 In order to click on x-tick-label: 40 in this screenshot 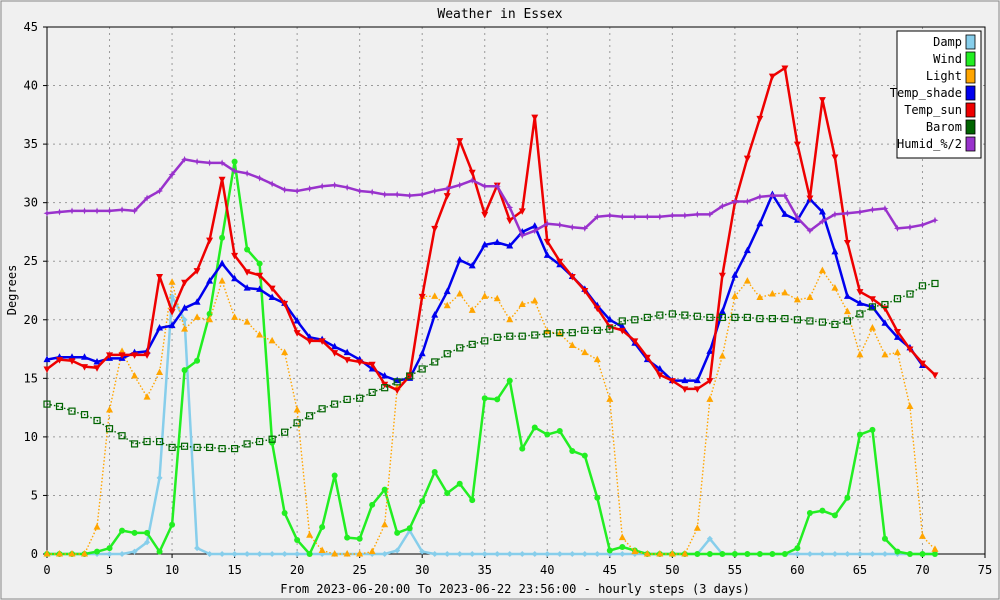, I will do `click(547, 570)`.